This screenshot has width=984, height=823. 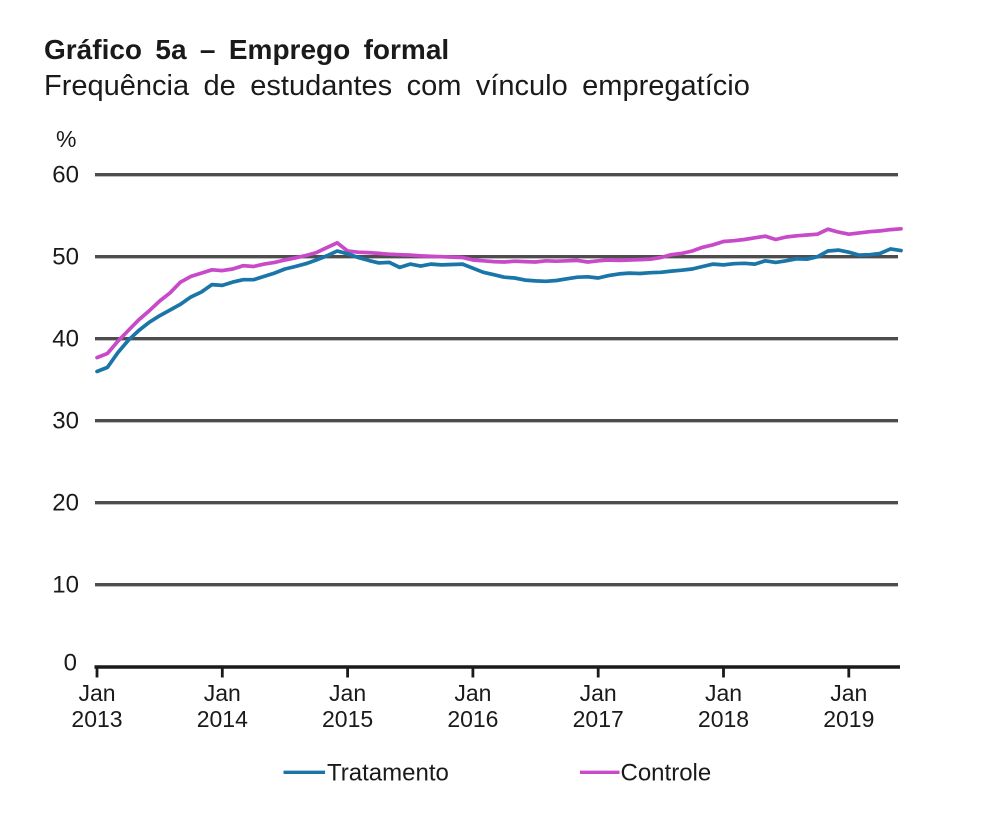 What do you see at coordinates (222, 719) in the screenshot?
I see `svg-text: 2014` at bounding box center [222, 719].